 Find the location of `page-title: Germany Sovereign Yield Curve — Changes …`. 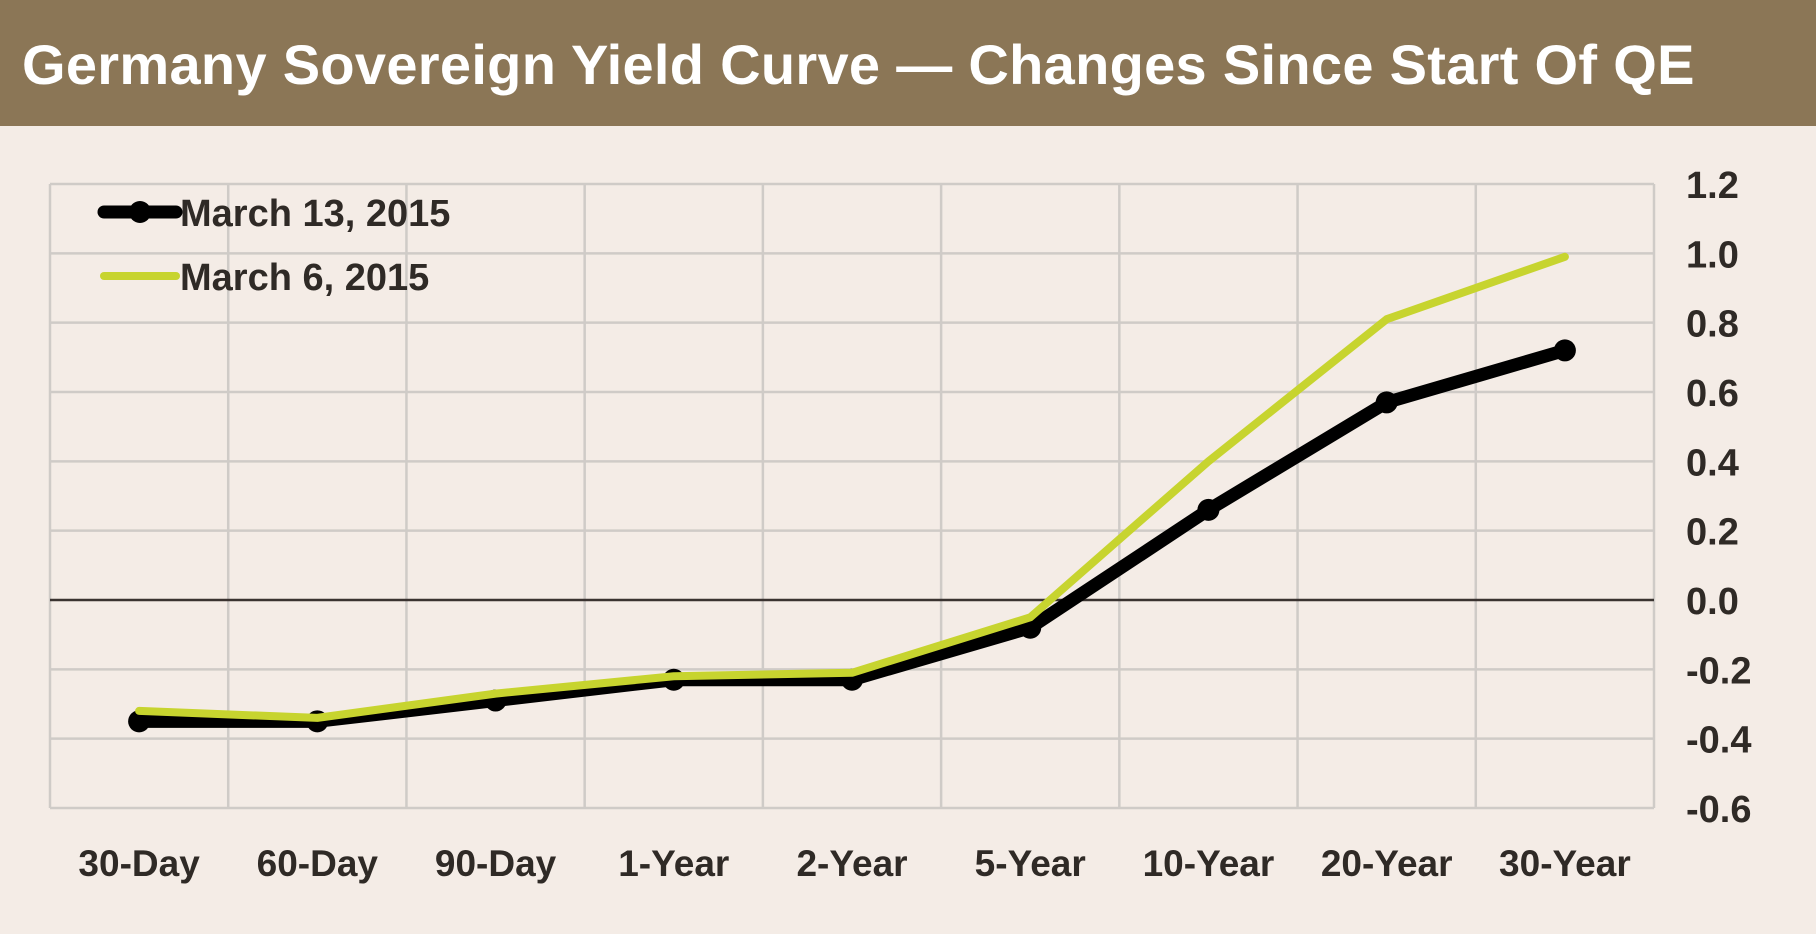

page-title: Germany Sovereign Yield Curve — Changes … is located at coordinates (858, 64).